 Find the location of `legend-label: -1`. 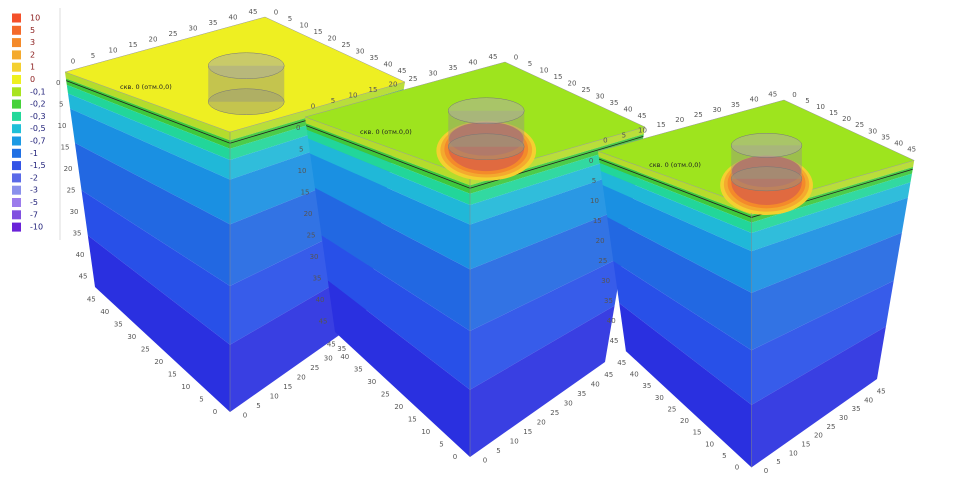

legend-label: -1 is located at coordinates (34, 153).